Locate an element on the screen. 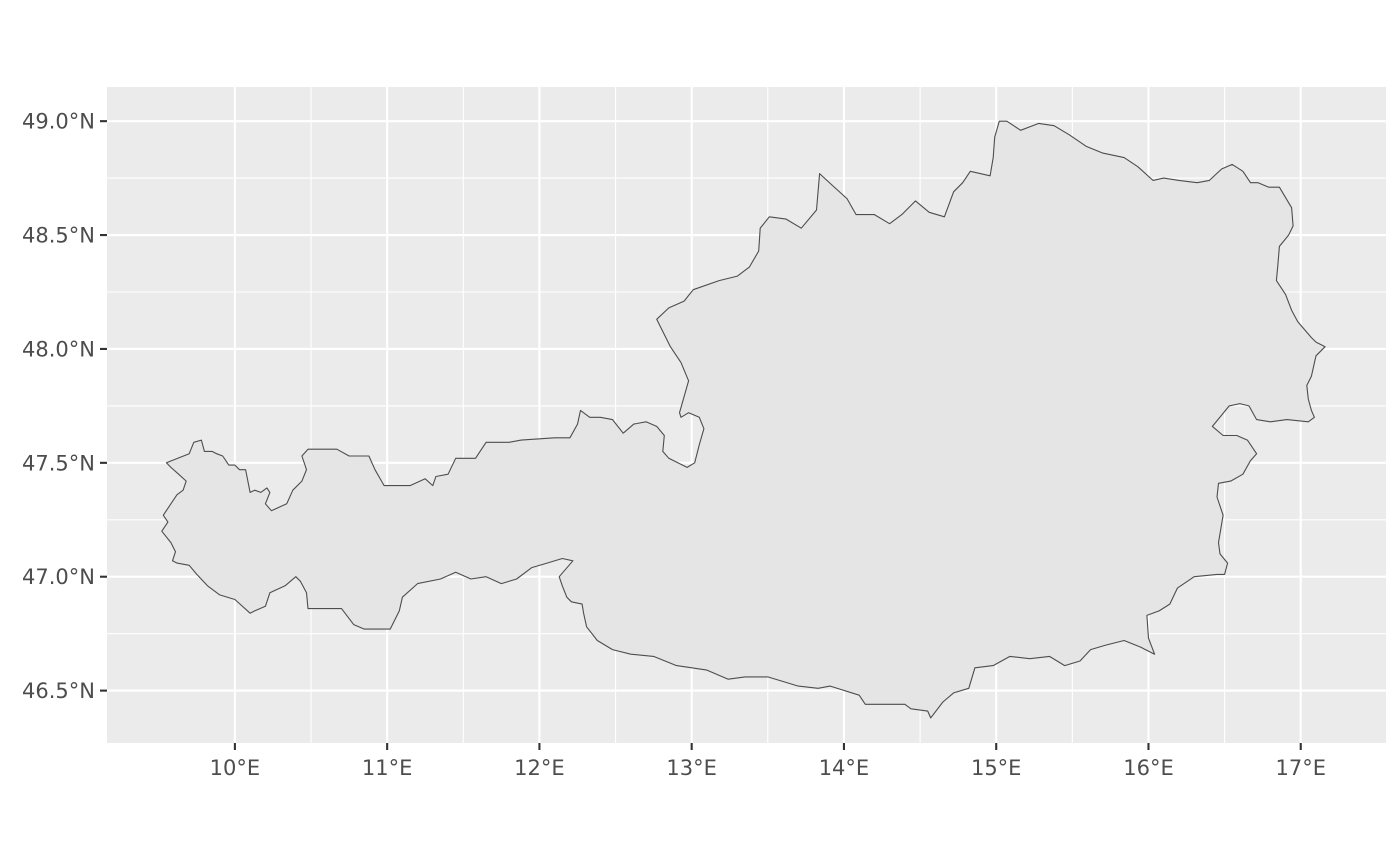 The image size is (1400, 866). y-tick-label: 47.5°N is located at coordinates (58, 463).